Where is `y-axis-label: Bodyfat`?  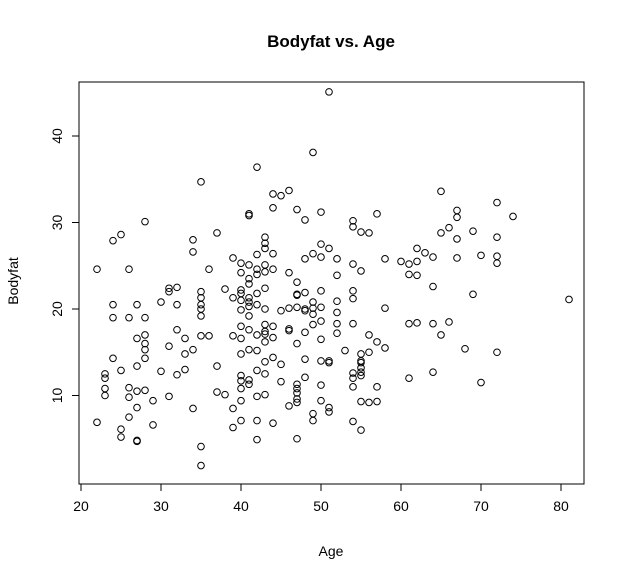
y-axis-label: Bodyfat is located at coordinates (13, 281).